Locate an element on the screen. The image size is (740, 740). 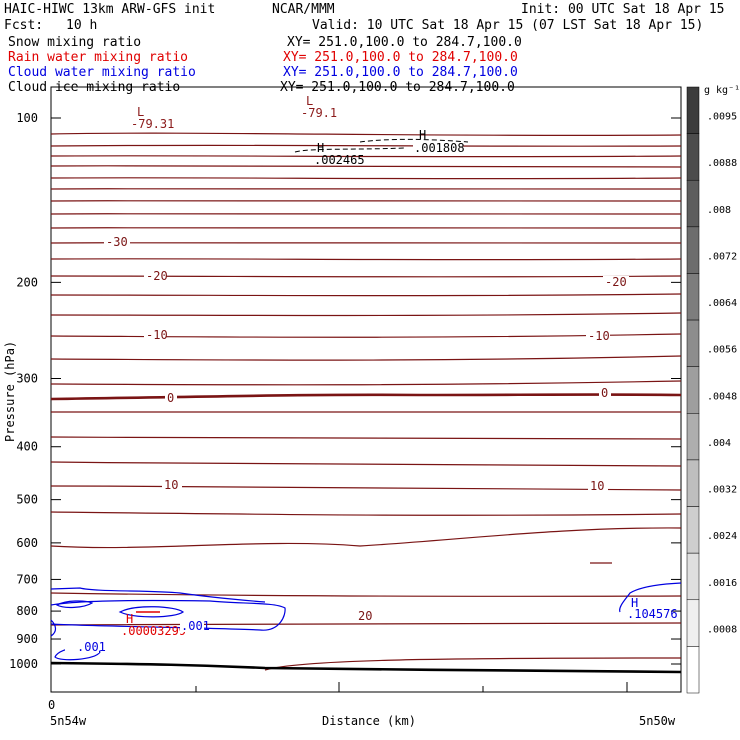
forecast-value: 10 h is located at coordinates (82, 25).